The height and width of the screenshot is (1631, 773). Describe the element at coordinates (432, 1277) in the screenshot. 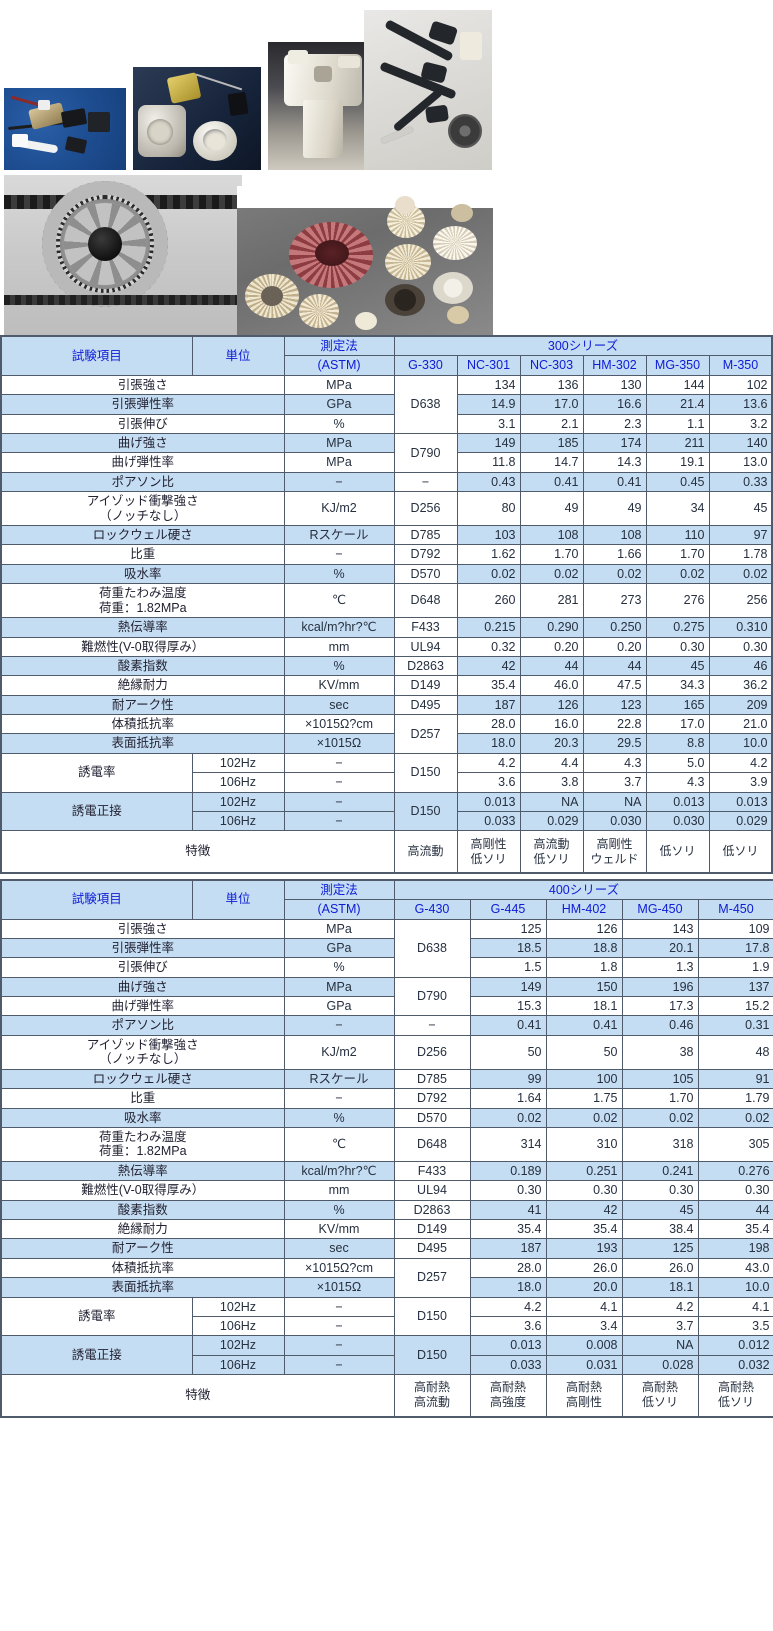

I see `row-method: D257` at that location.